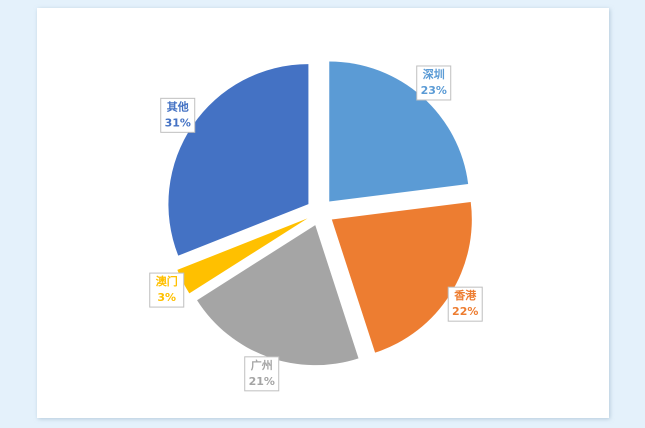  What do you see at coordinates (465, 295) in the screenshot?
I see `category-label: 香港` at bounding box center [465, 295].